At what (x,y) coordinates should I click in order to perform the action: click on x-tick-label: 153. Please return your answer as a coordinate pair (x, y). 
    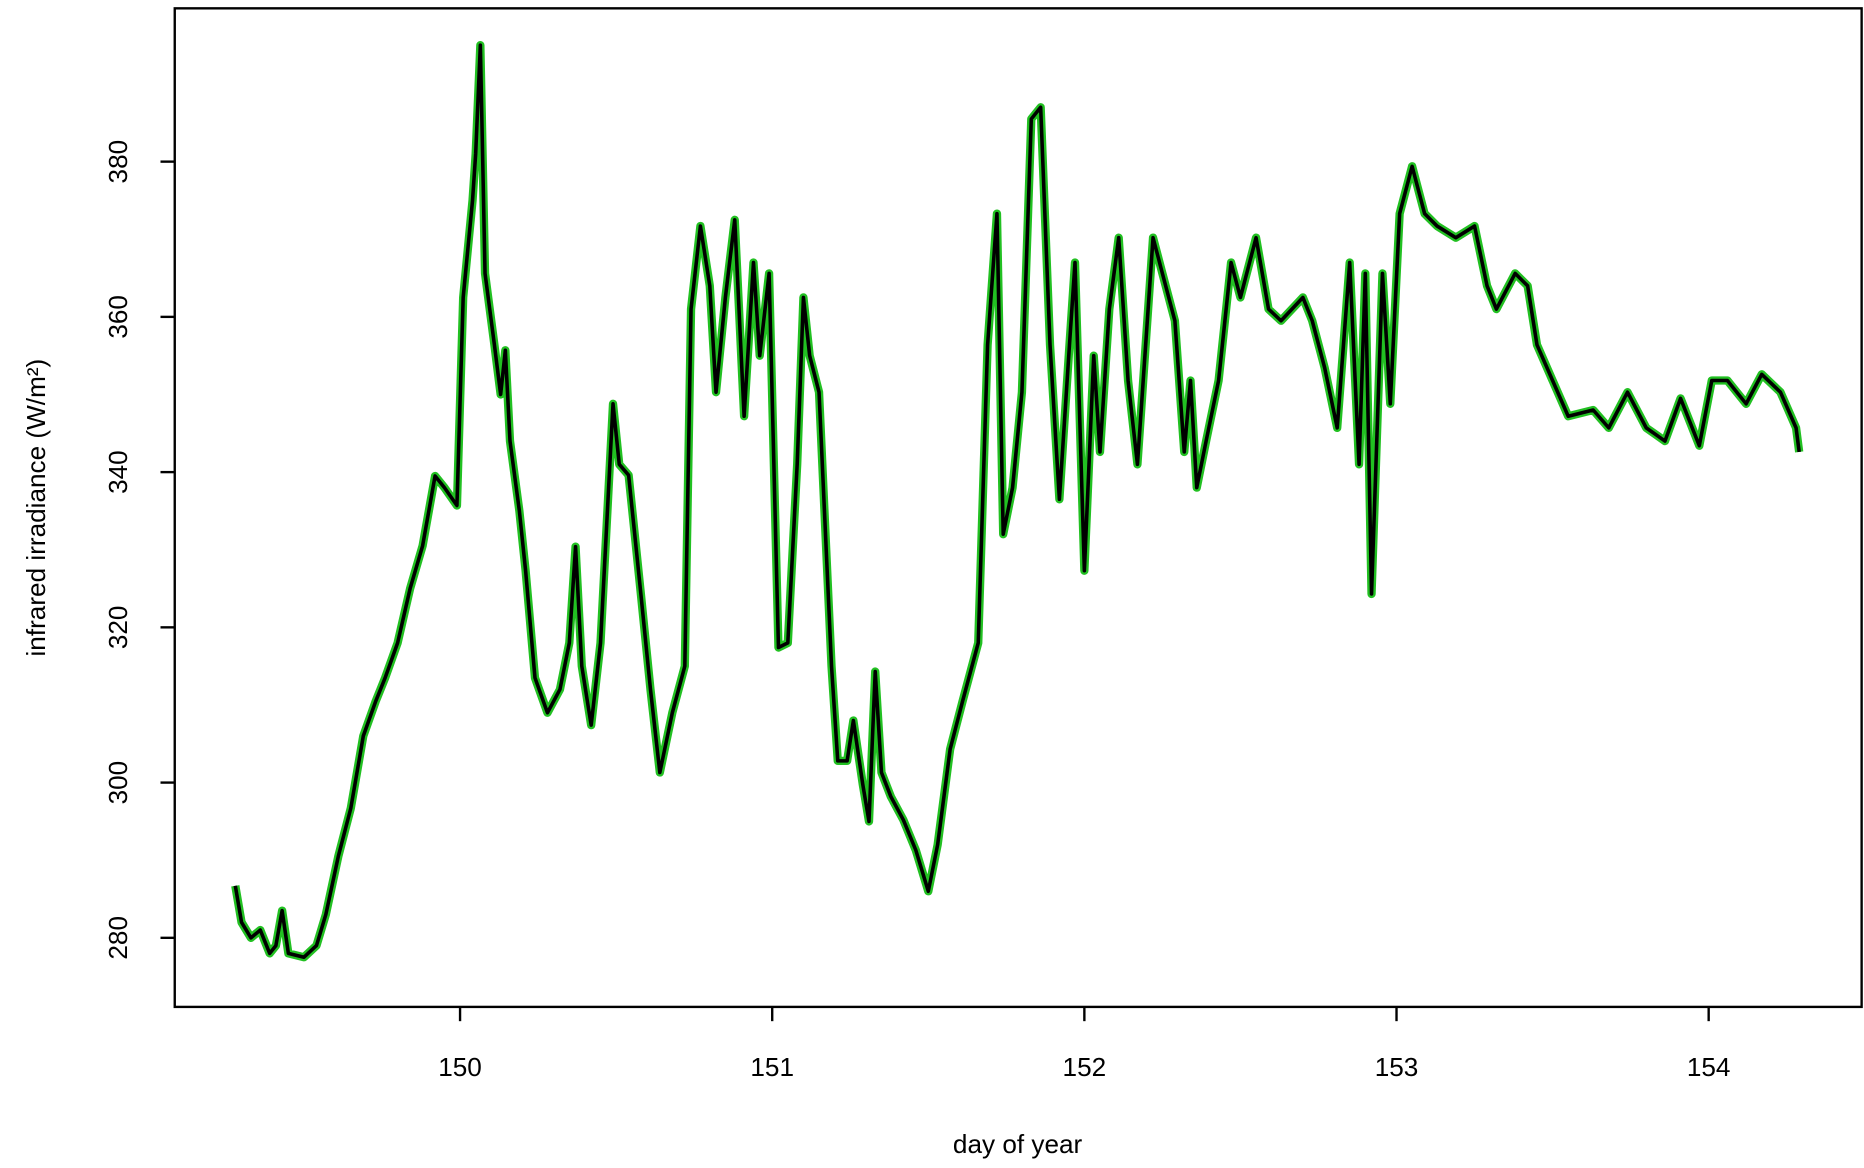
    Looking at the image, I should click on (1397, 1067).